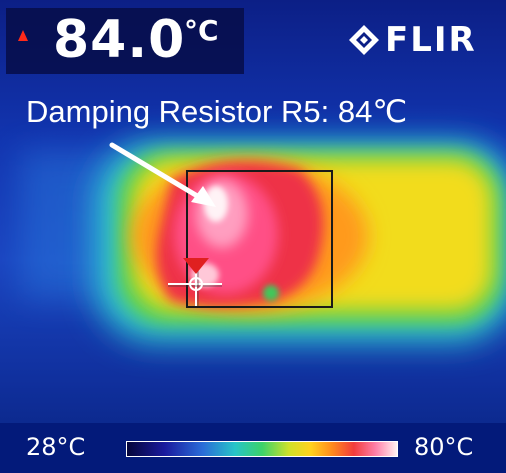  What do you see at coordinates (364, 40) in the screenshot?
I see `flir-diamond-icon` at bounding box center [364, 40].